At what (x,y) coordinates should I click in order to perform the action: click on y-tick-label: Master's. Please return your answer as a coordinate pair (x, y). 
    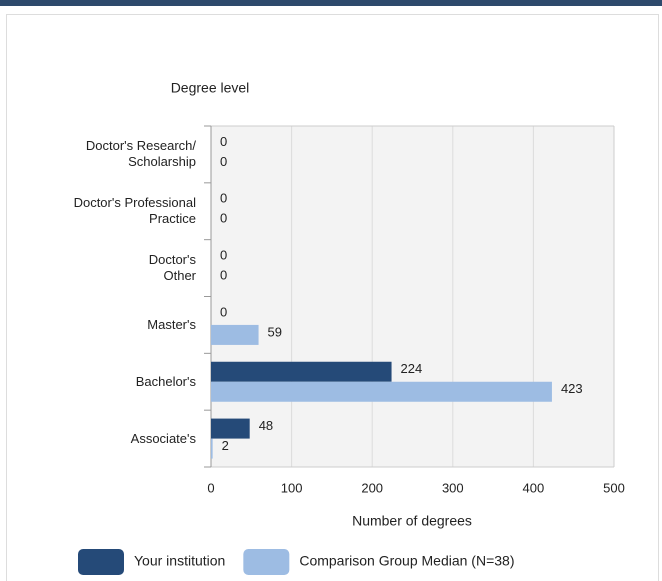
    Looking at the image, I should click on (171, 324).